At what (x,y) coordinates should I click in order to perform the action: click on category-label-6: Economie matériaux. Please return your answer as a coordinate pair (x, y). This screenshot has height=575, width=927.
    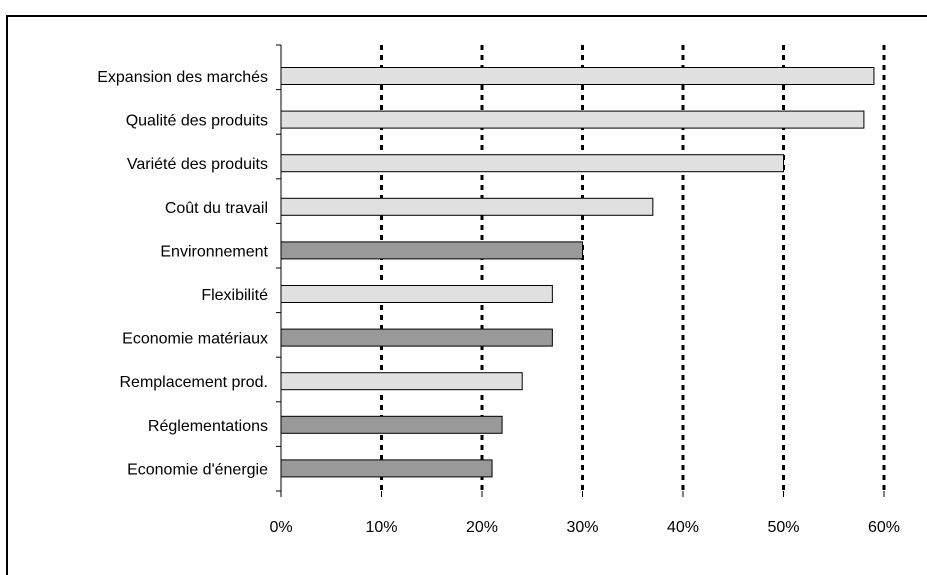
    Looking at the image, I should click on (195, 339).